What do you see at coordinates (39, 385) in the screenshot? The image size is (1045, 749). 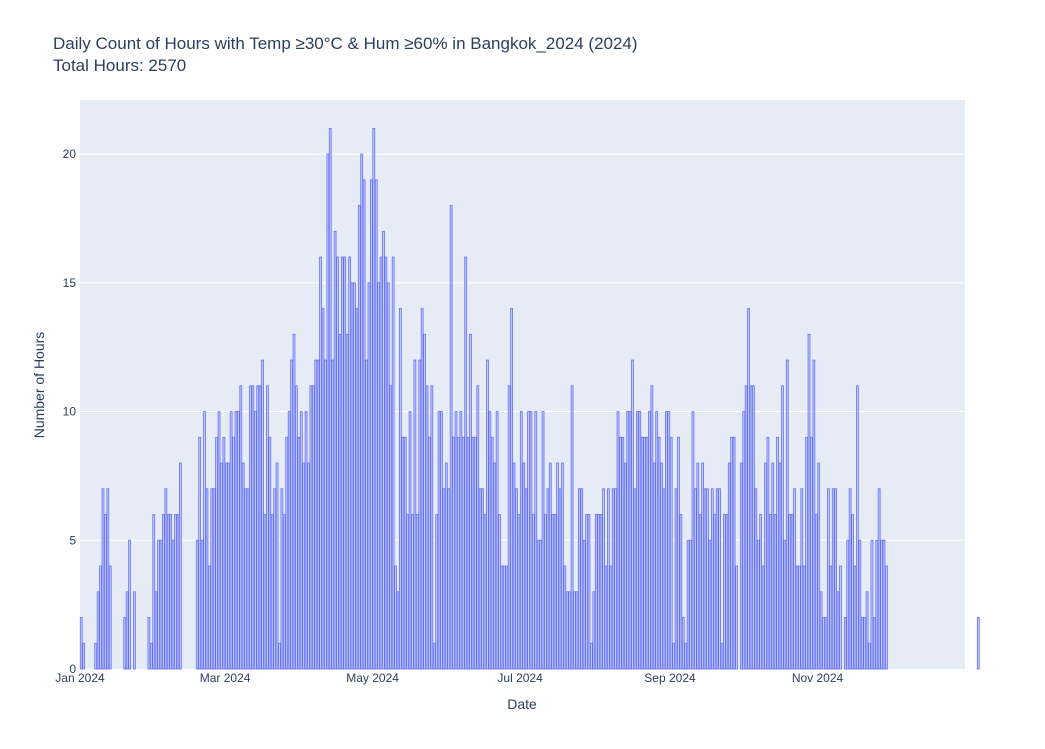 I see `y-axis-title: Number of Hours` at bounding box center [39, 385].